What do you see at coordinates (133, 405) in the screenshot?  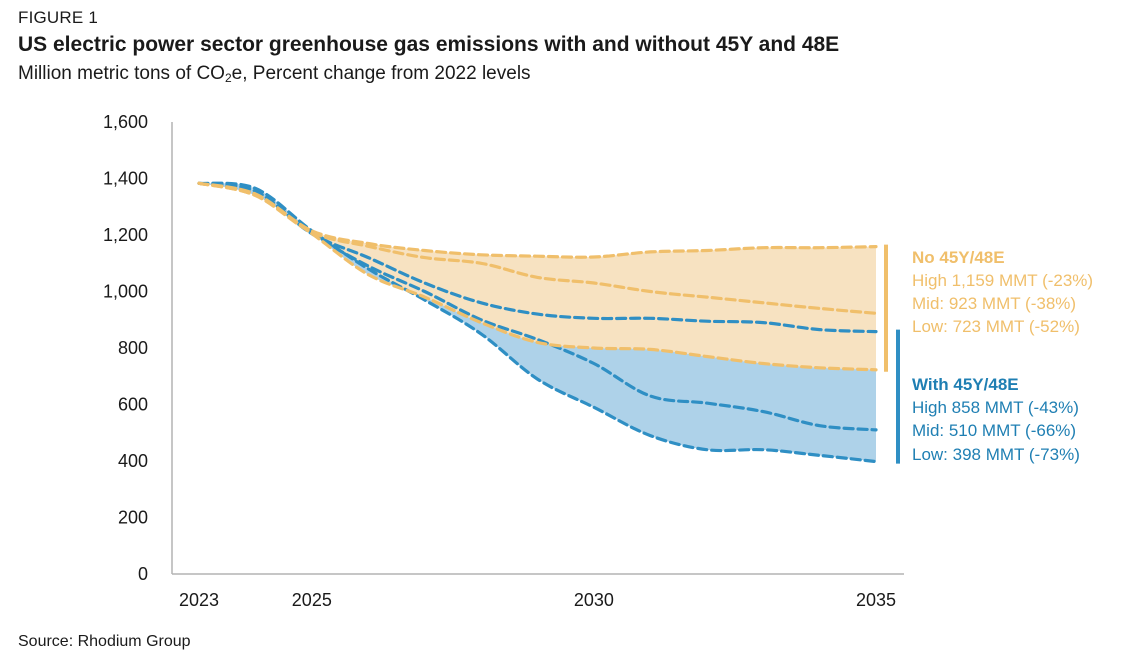 I see `y-tick-600: 600` at bounding box center [133, 405].